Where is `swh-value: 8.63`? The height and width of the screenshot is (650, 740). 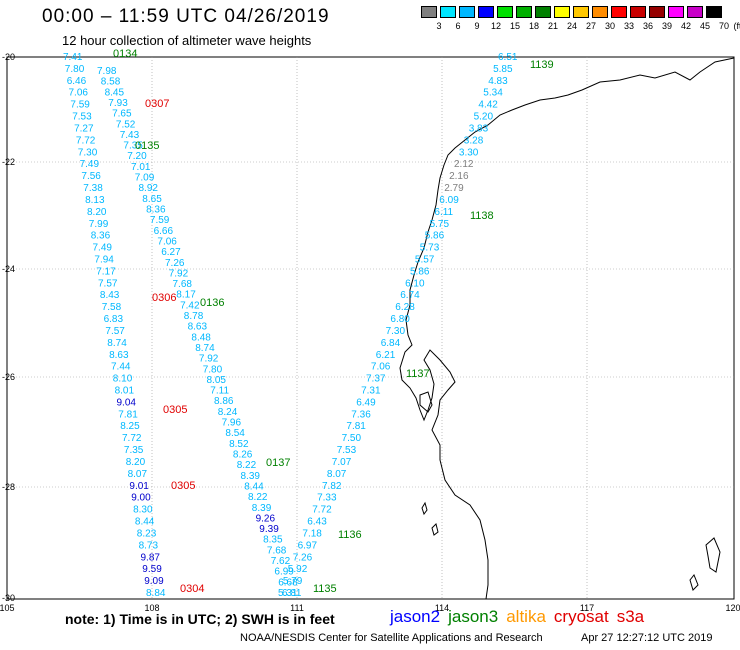
swh-value: 8.63 is located at coordinates (119, 355).